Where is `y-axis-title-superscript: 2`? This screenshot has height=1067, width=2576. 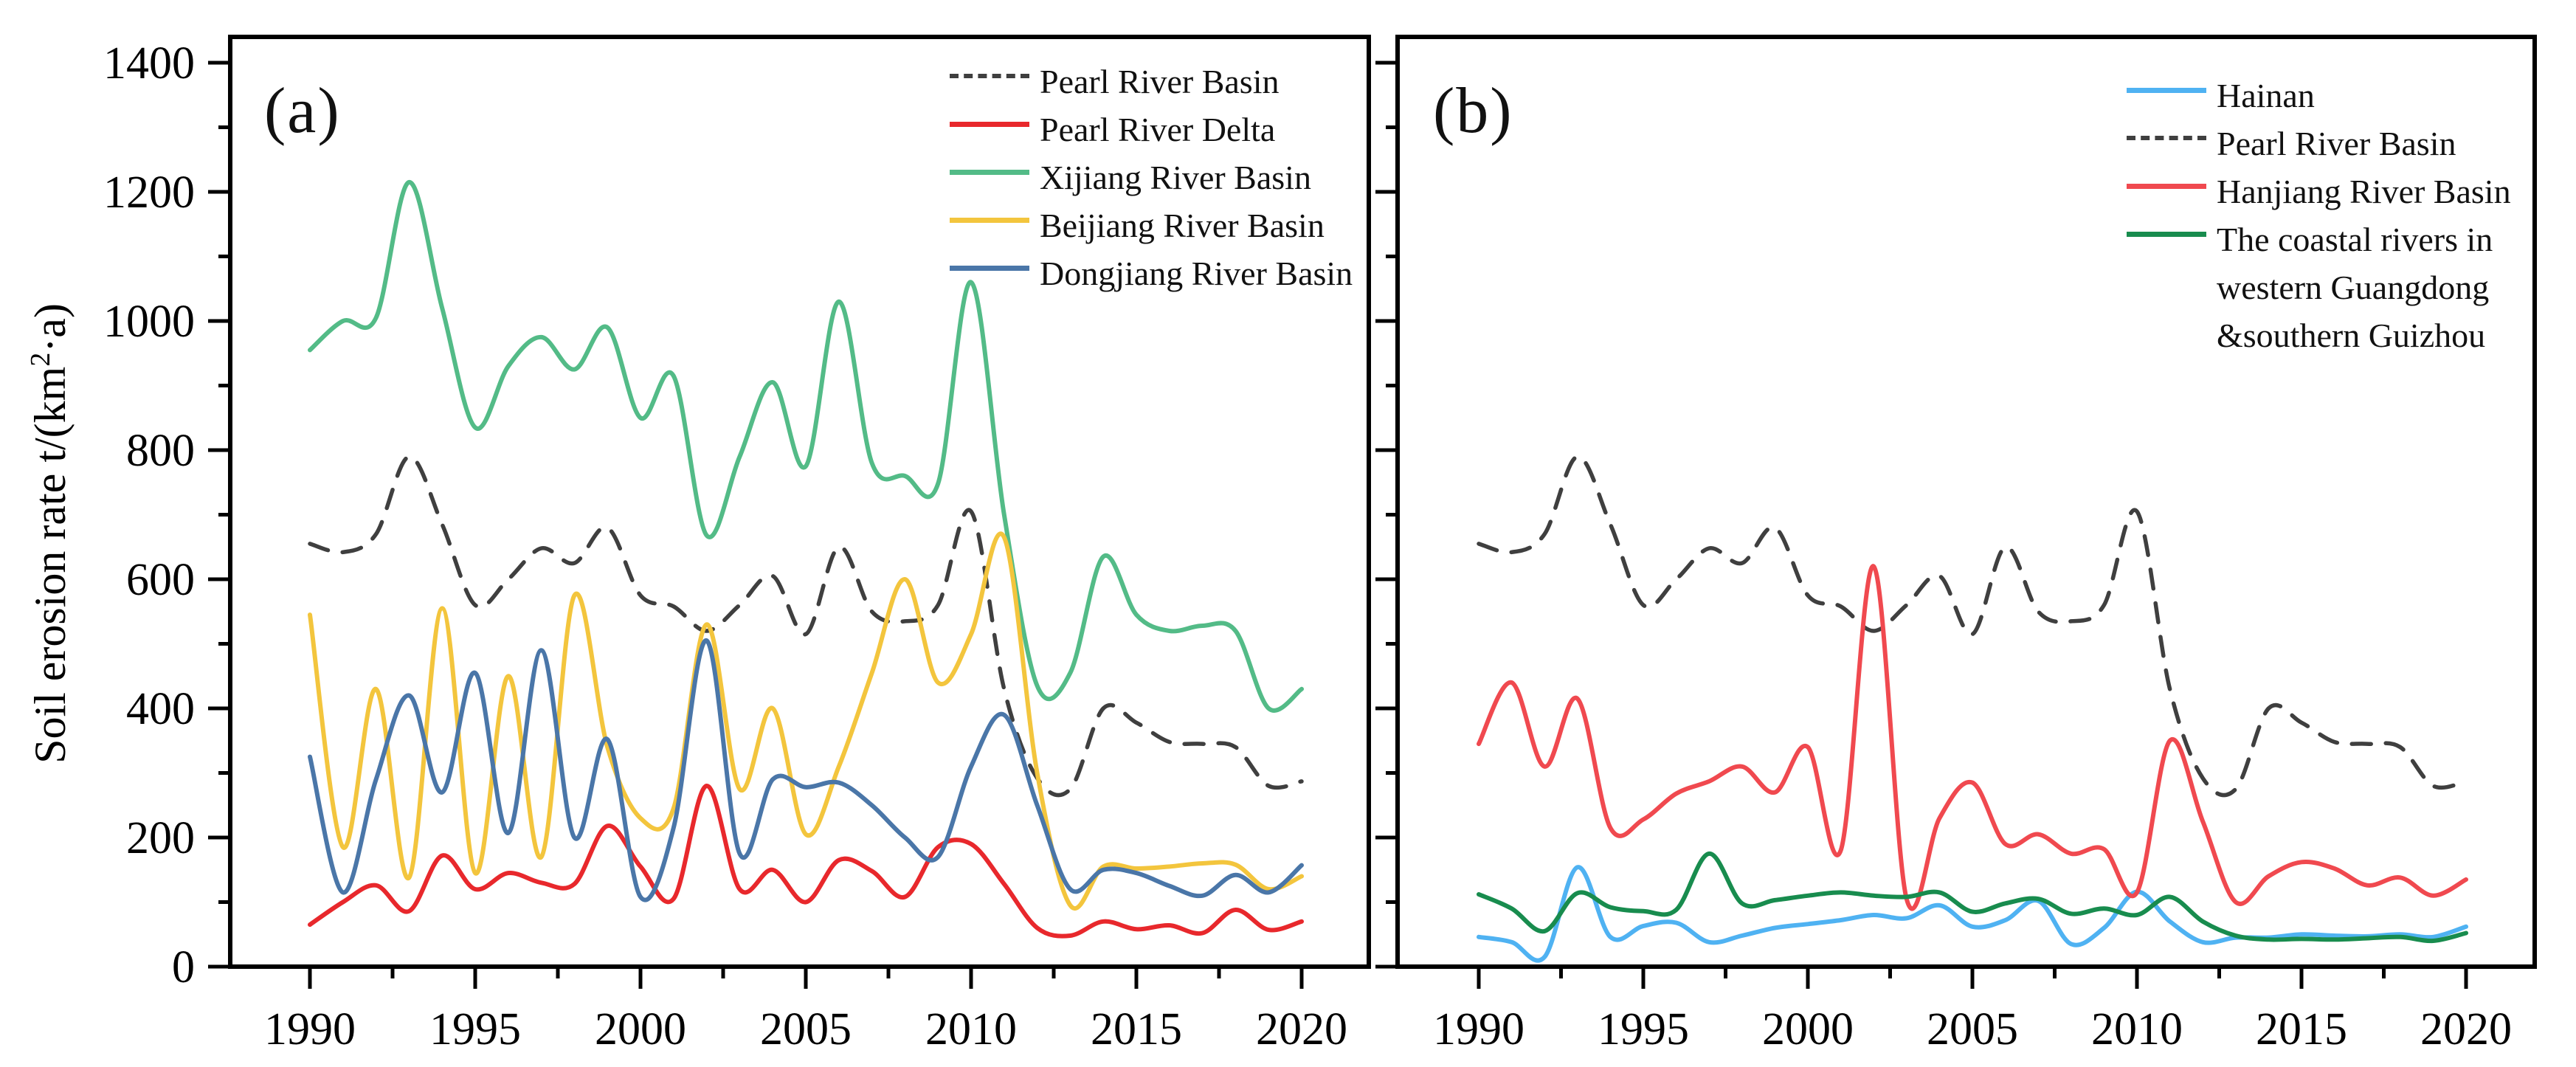 y-axis-title-superscript: 2 is located at coordinates (40, 359).